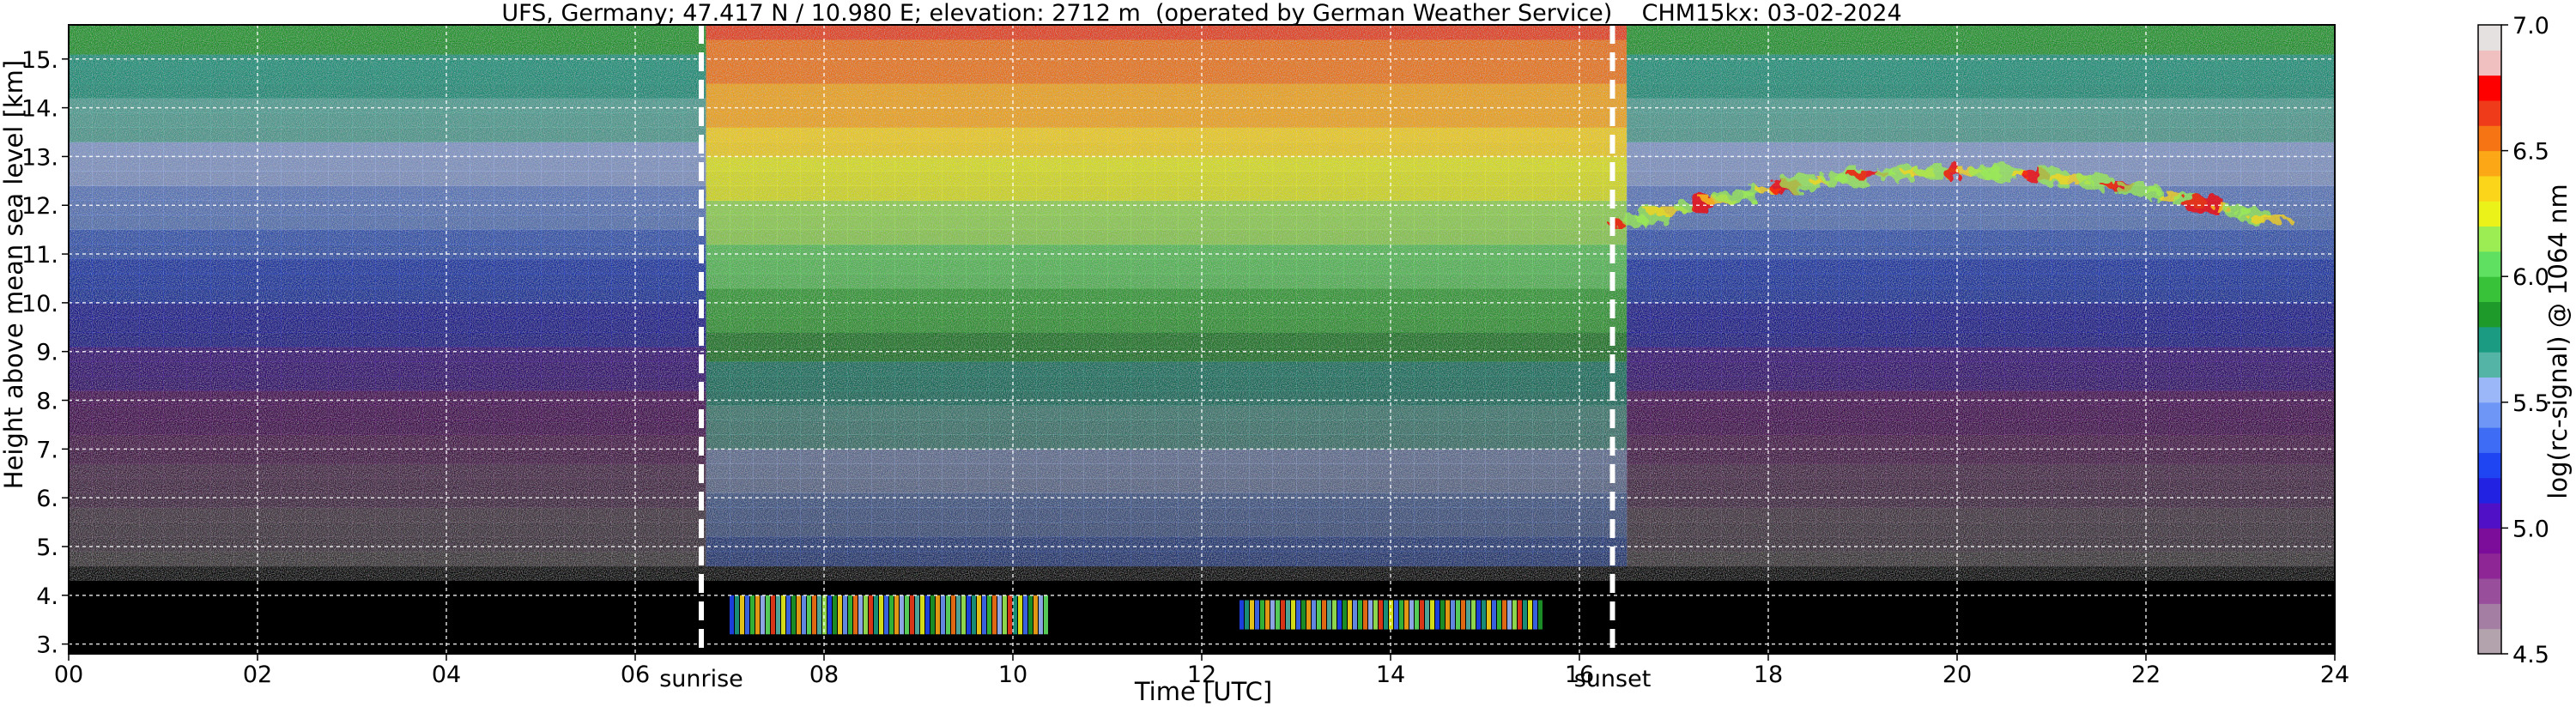  I want to click on x-tick-label: 16, so click(1579, 675).